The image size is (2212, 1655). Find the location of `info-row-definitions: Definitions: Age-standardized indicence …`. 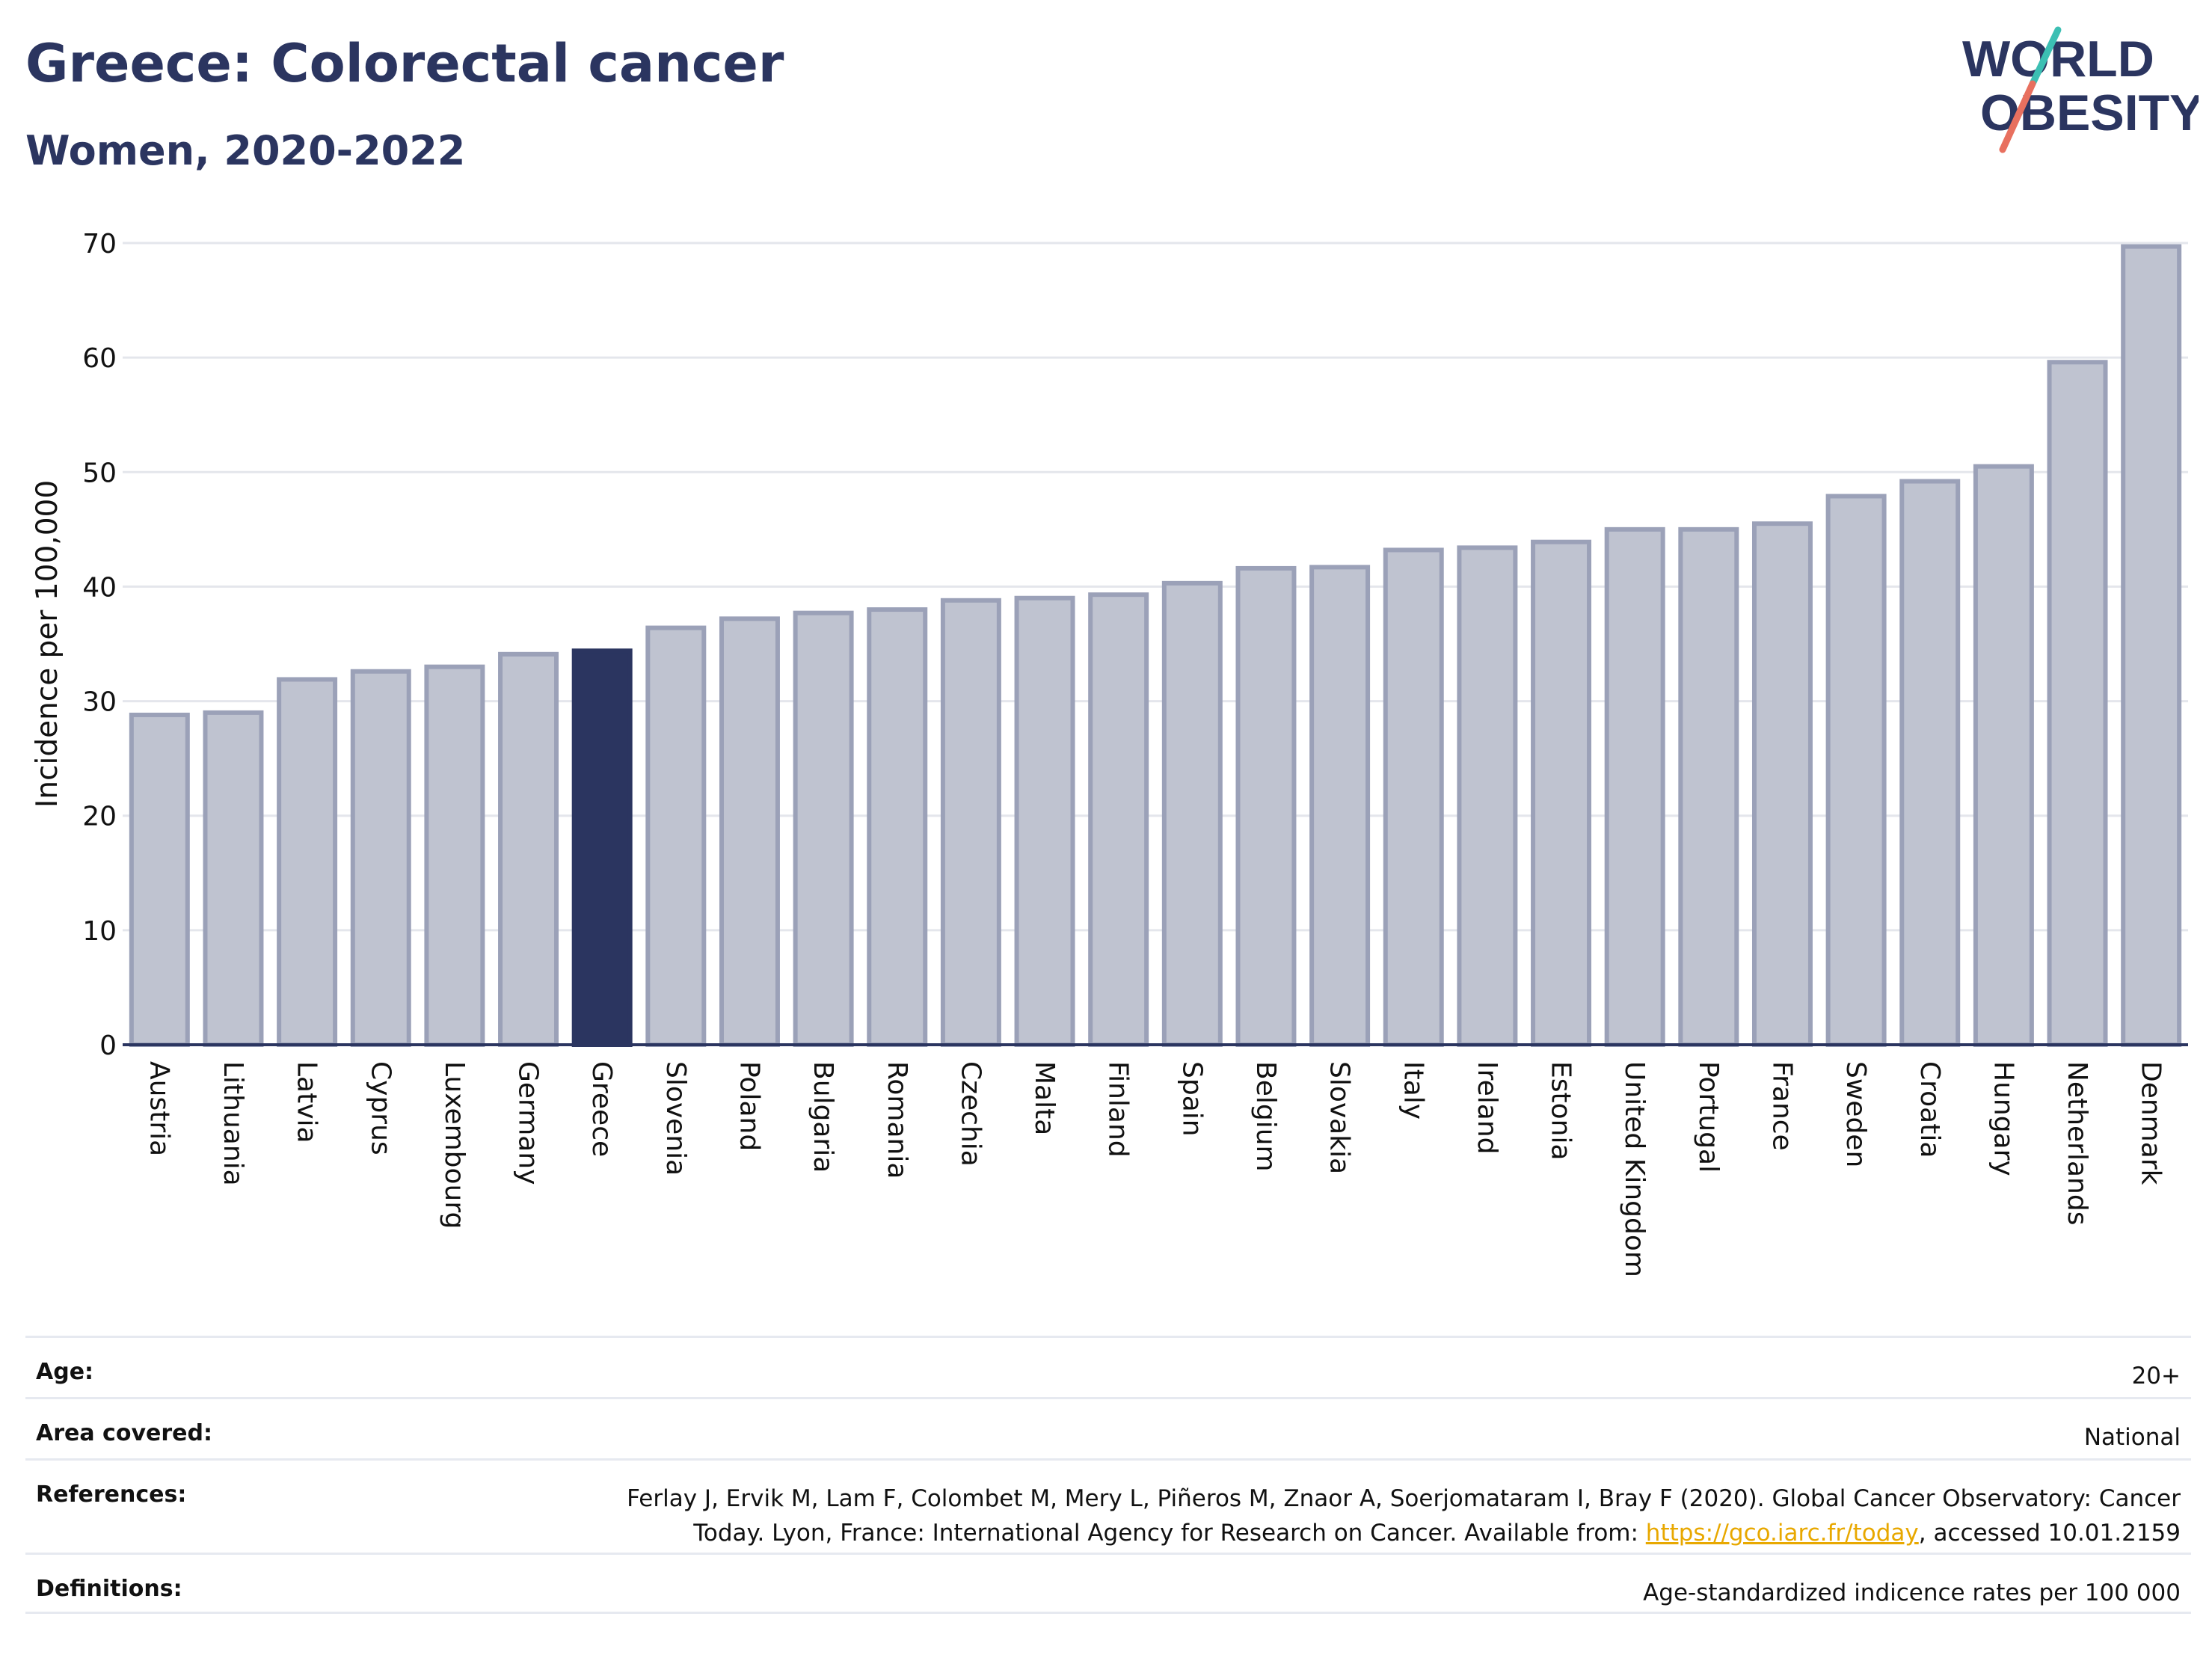

info-row-definitions: Definitions: Age-standardized indicence … is located at coordinates (1108, 1583).